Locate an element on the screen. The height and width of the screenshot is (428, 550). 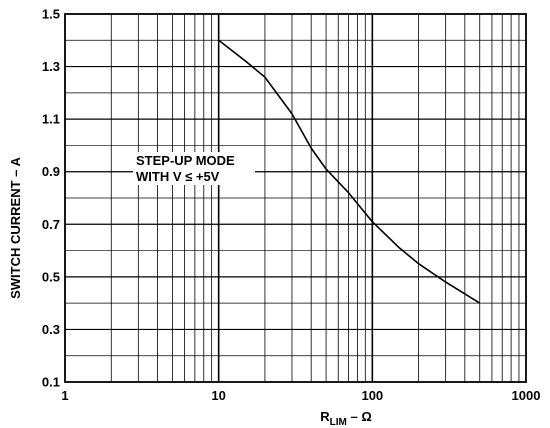
annotation-background is located at coordinates (194, 168).